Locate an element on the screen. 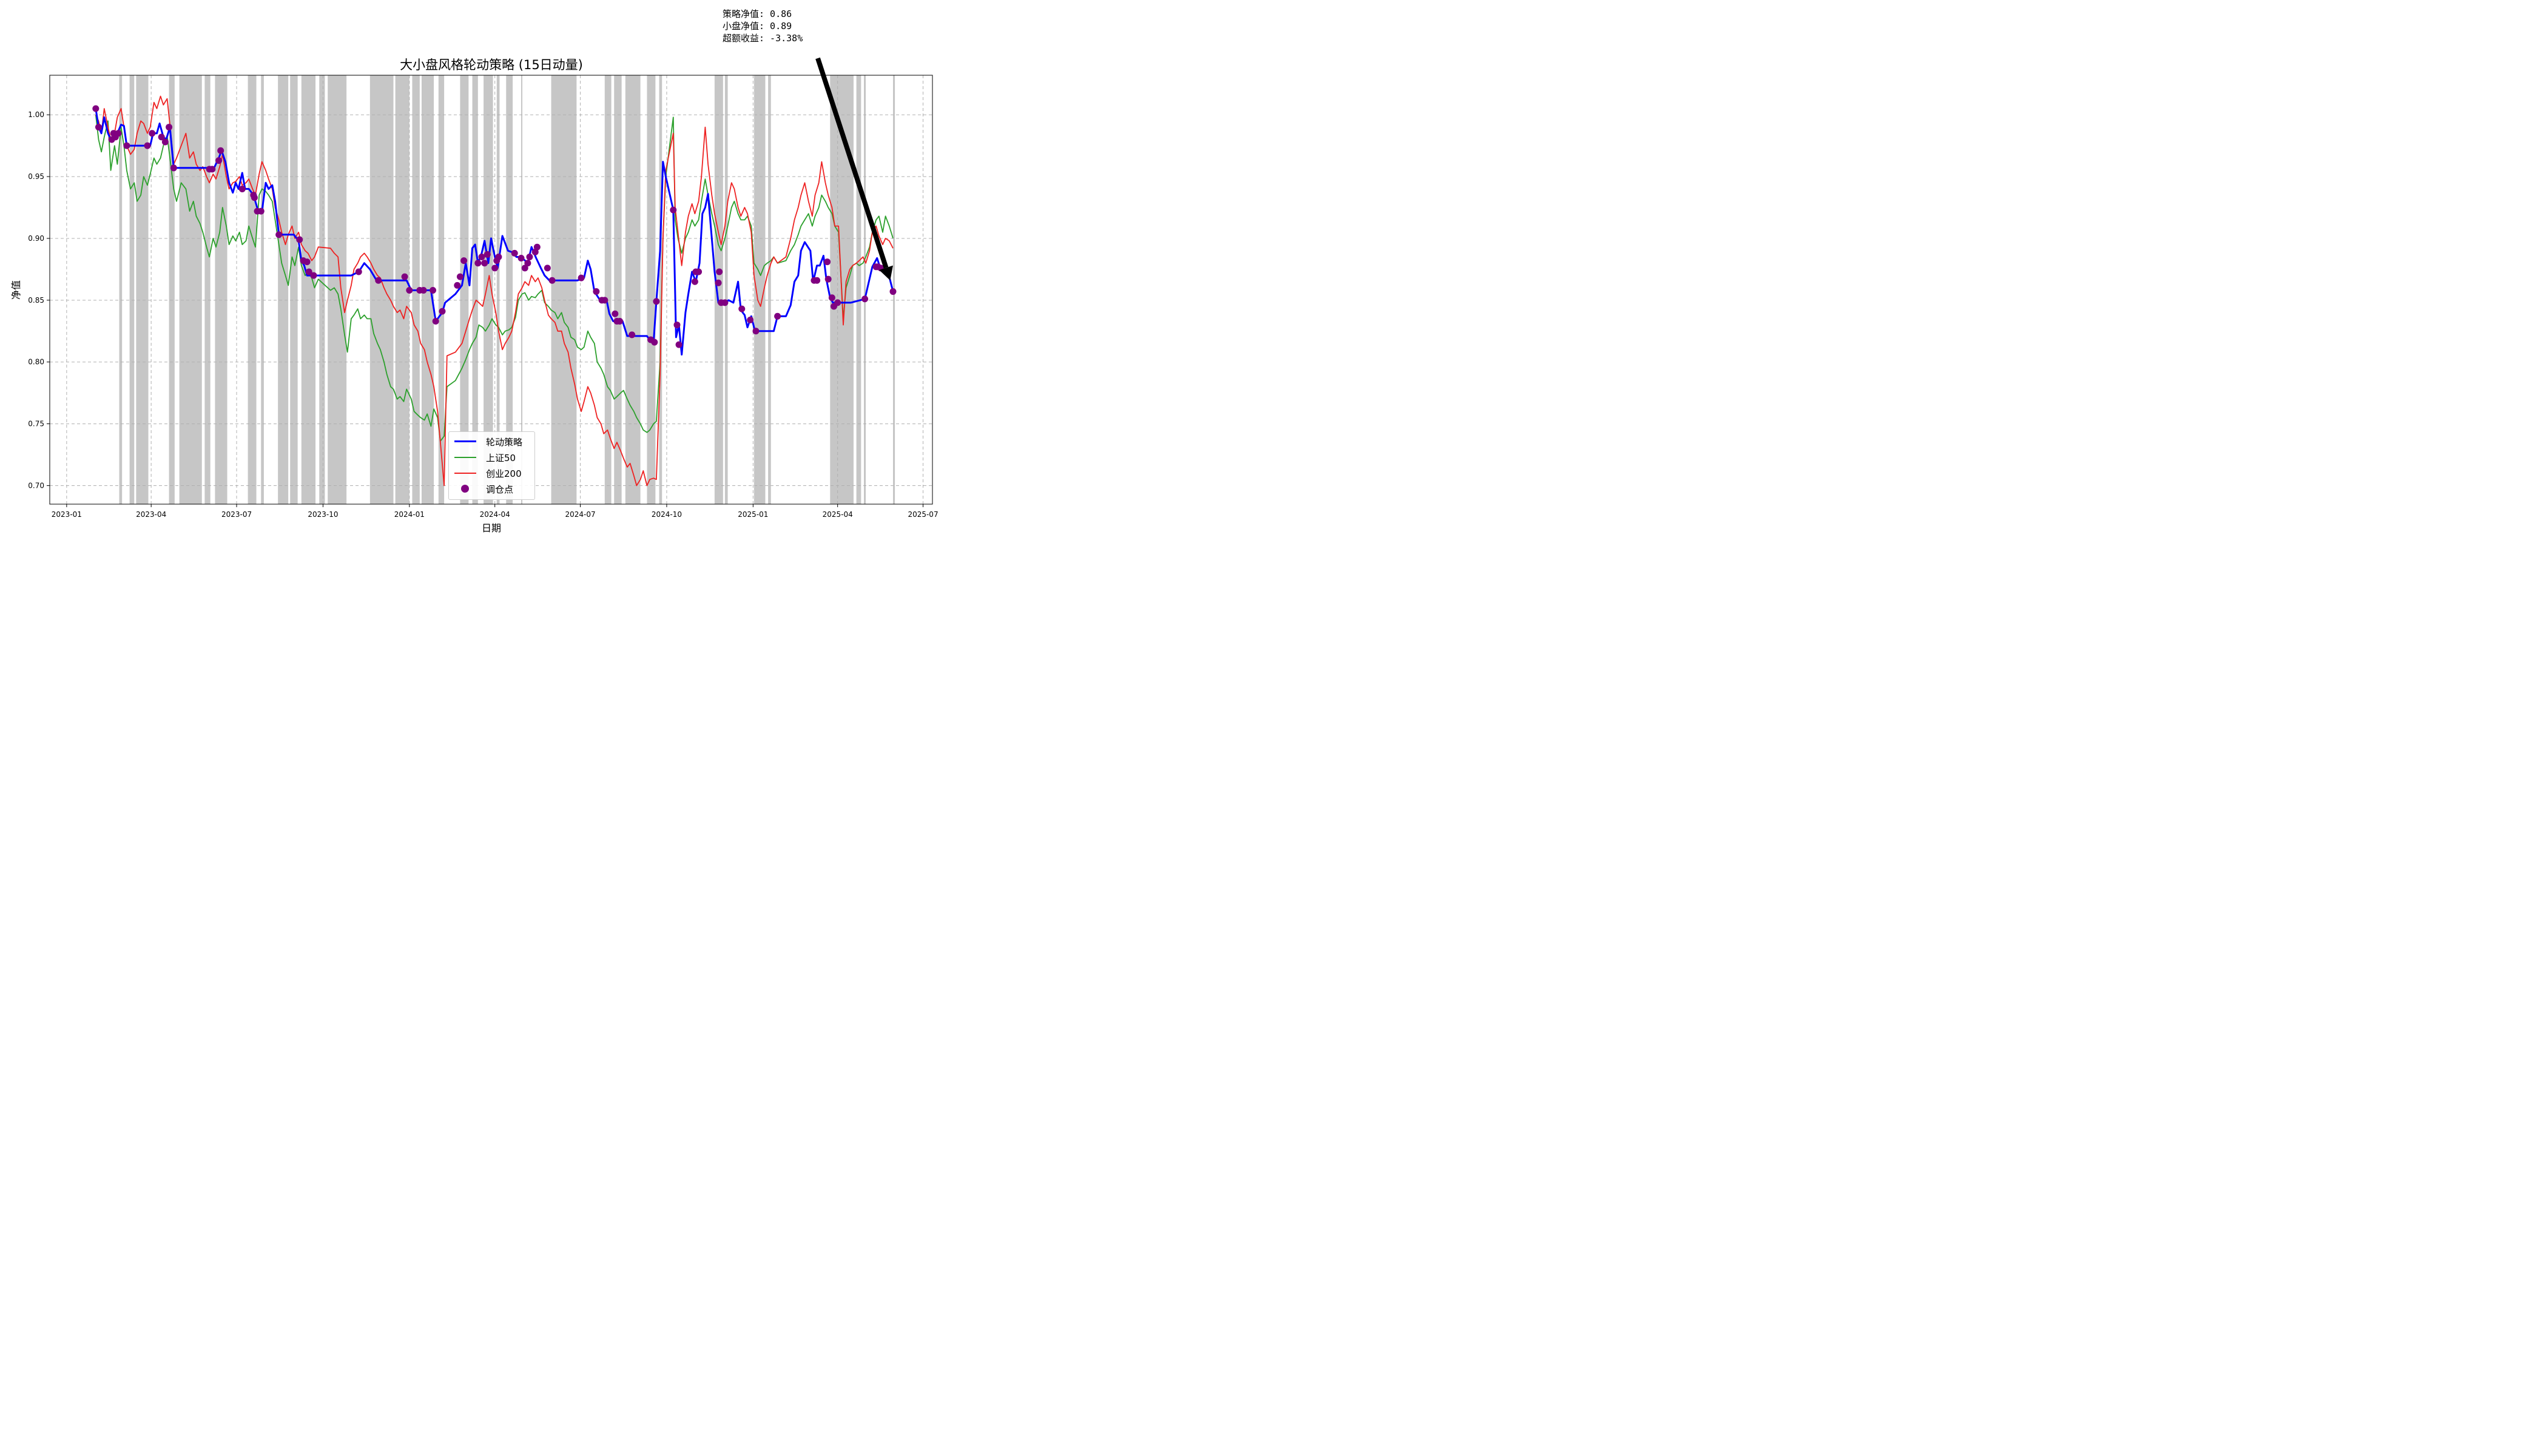  x-tick-label: 2025-07 is located at coordinates (923, 514).